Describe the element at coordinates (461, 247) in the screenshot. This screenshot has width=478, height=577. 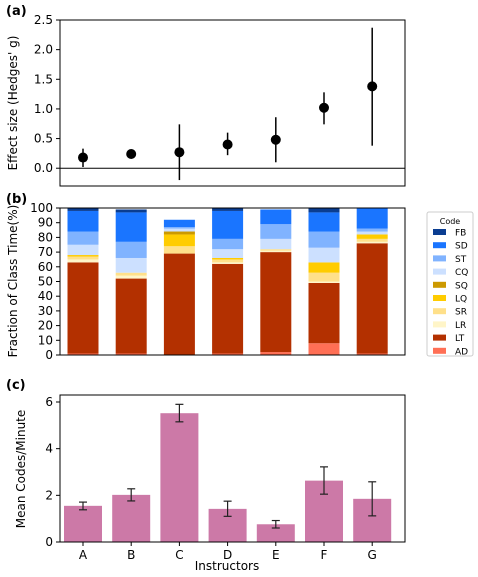
I see `legend-label-sd: SD` at that location.